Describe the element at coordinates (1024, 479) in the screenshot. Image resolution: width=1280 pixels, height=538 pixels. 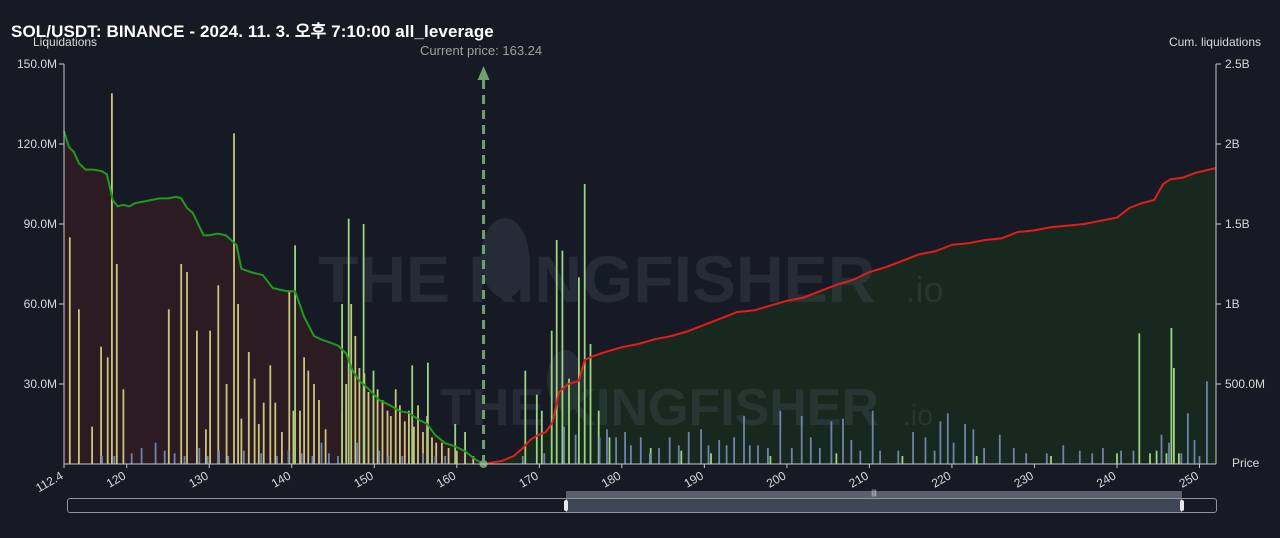
I see `x-tick-label-12: 230` at that location.